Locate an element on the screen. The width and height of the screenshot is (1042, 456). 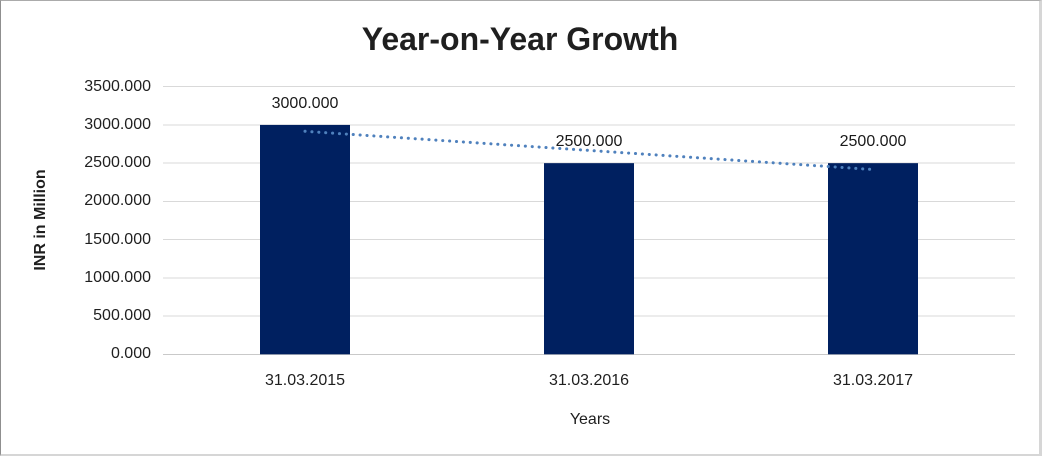
y-tick-label: 0.000 is located at coordinates (130, 354).